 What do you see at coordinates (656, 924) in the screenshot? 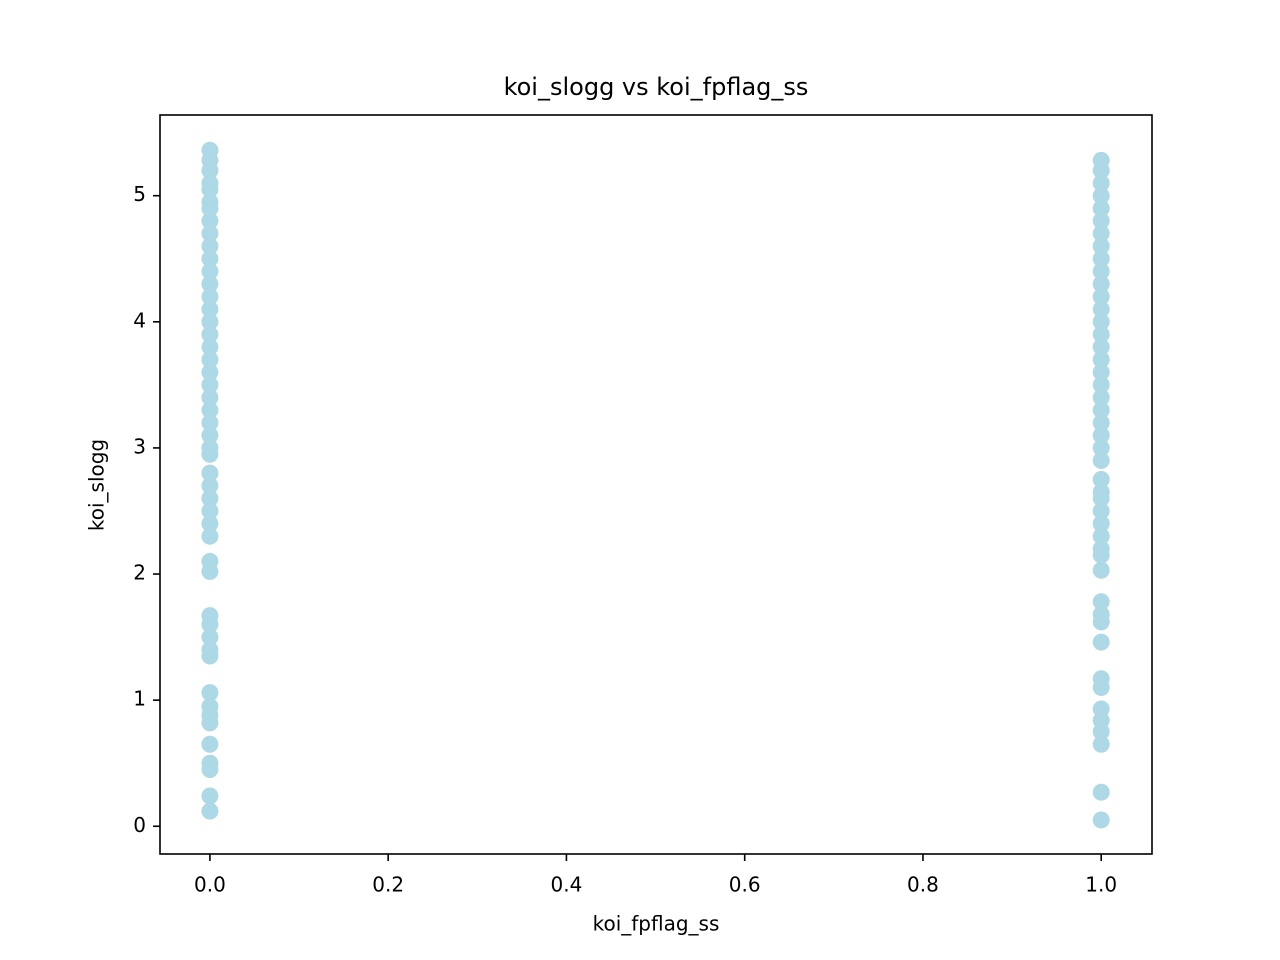
I see `x-axis-label: koi_fpflag_ss` at bounding box center [656, 924].